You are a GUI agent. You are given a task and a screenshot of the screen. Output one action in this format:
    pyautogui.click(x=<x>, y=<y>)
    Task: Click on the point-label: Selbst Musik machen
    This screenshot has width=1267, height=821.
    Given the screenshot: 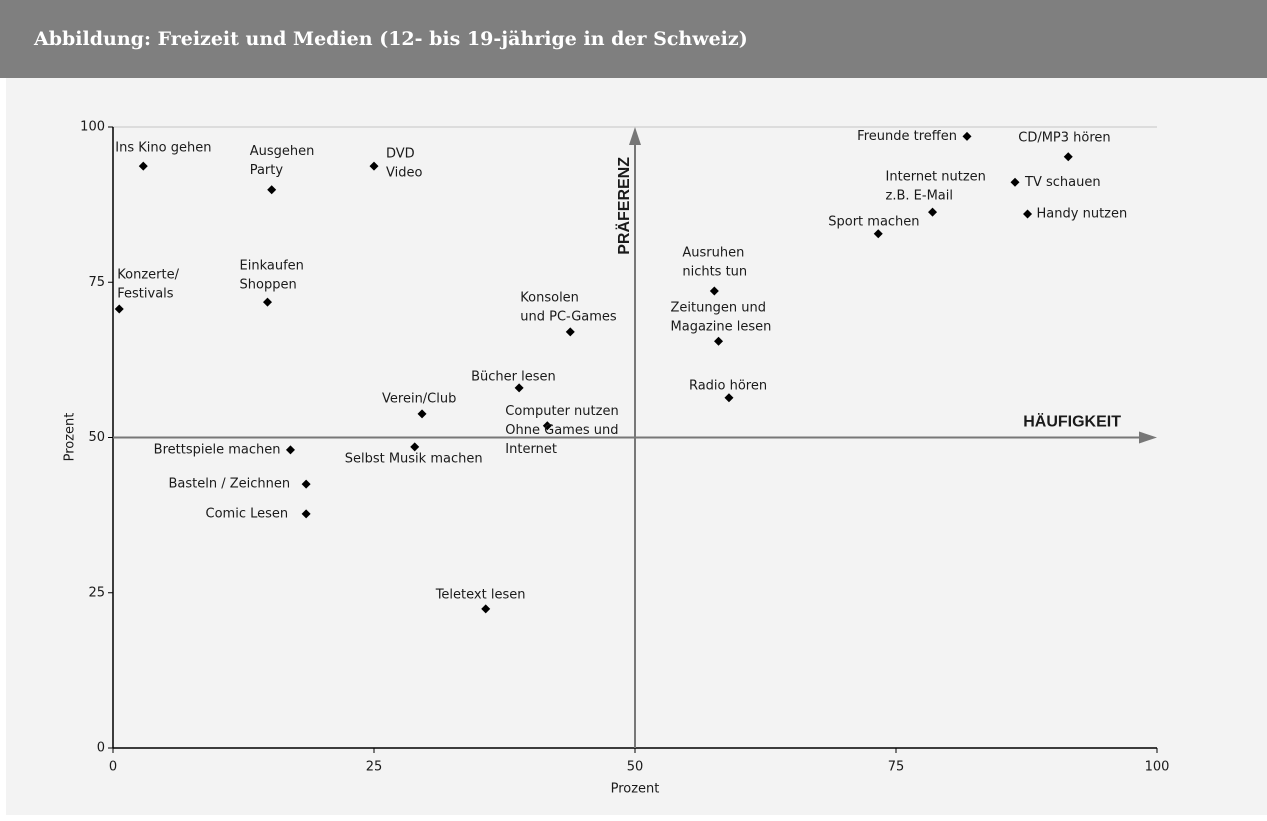 What is the action you would take?
    pyautogui.click(x=414, y=458)
    